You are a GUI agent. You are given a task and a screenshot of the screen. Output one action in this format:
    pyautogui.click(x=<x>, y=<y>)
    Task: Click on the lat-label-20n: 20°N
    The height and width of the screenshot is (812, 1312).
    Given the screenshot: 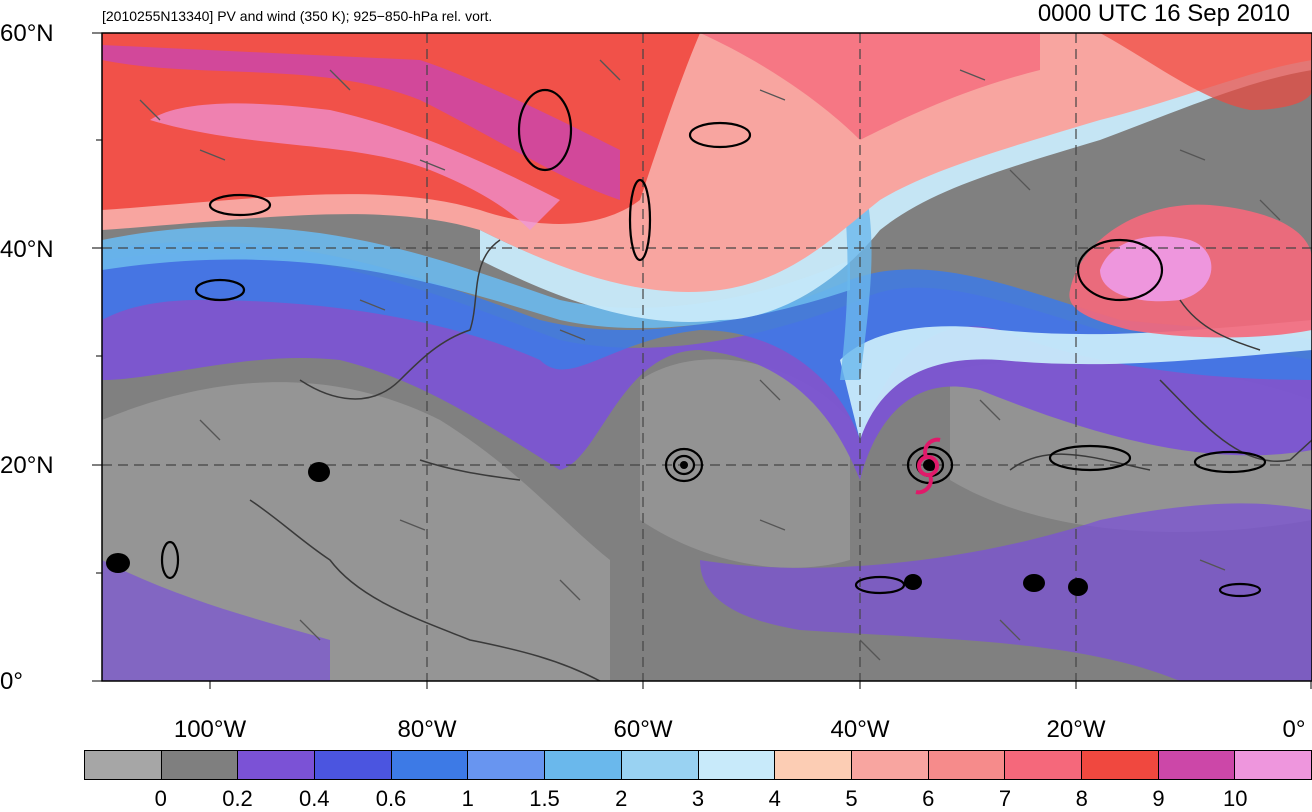 What is the action you would take?
    pyautogui.click(x=27, y=465)
    